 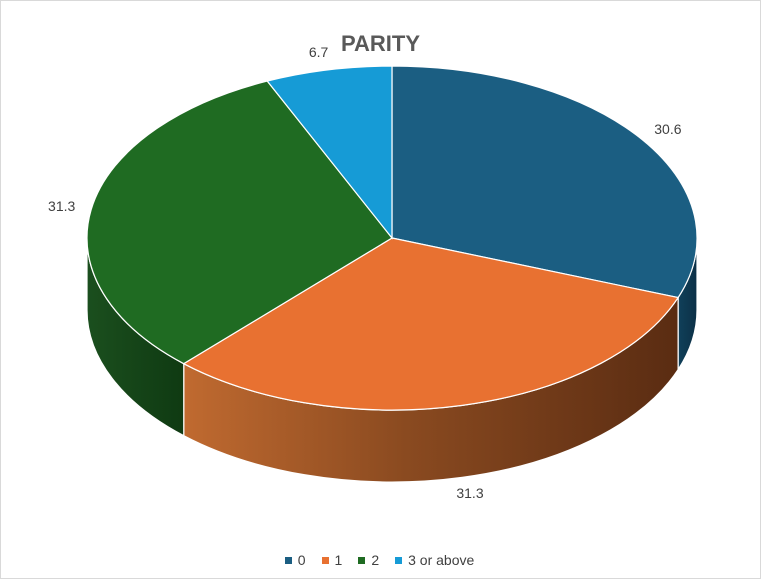 I want to click on data-label: 6.7, so click(x=318, y=51).